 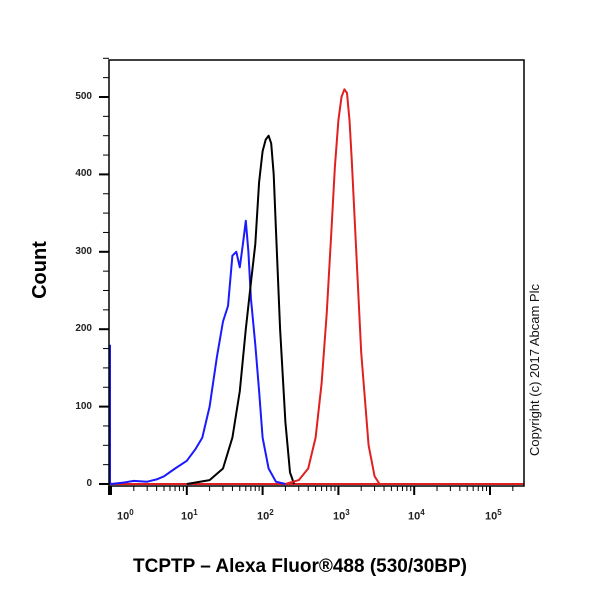 I want to click on y-tick-100: 100, so click(x=83, y=406).